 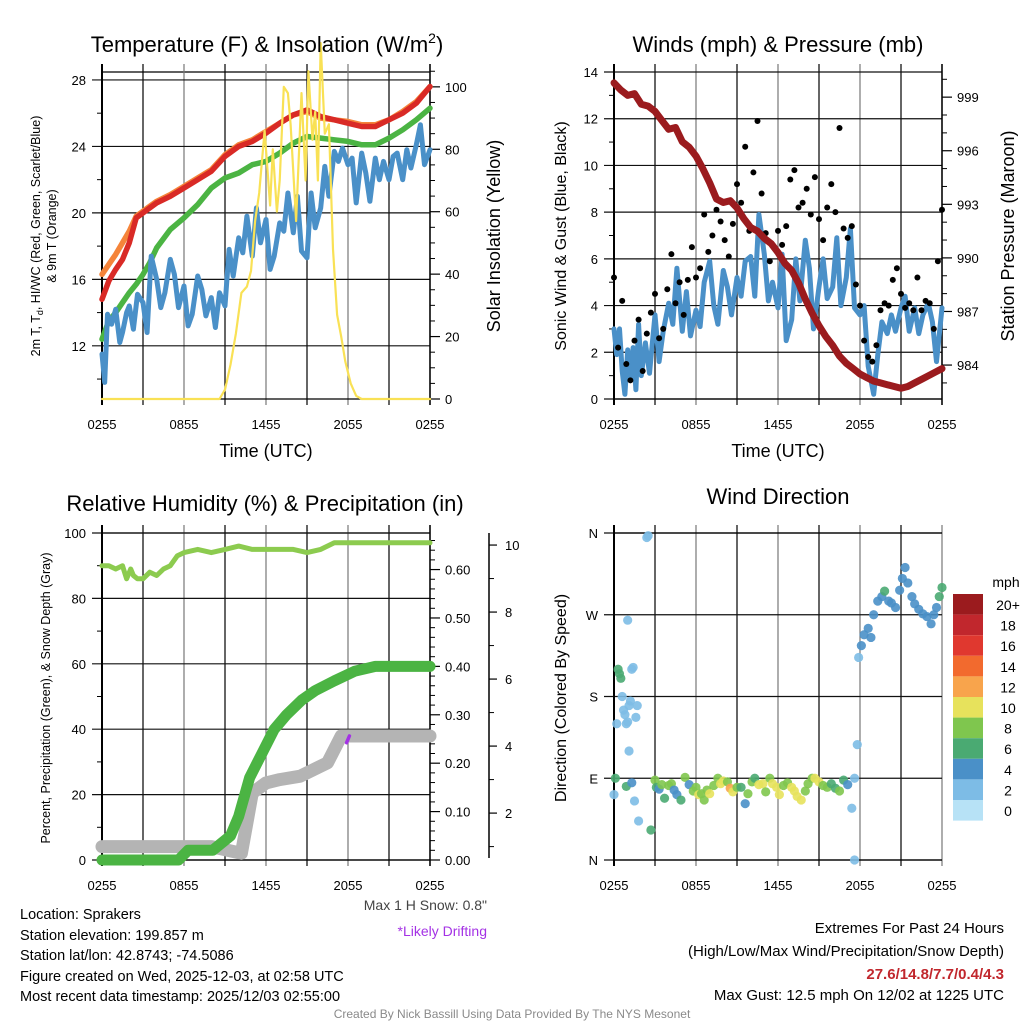 What do you see at coordinates (591, 72) in the screenshot?
I see `y-tick-label: 14` at bounding box center [591, 72].